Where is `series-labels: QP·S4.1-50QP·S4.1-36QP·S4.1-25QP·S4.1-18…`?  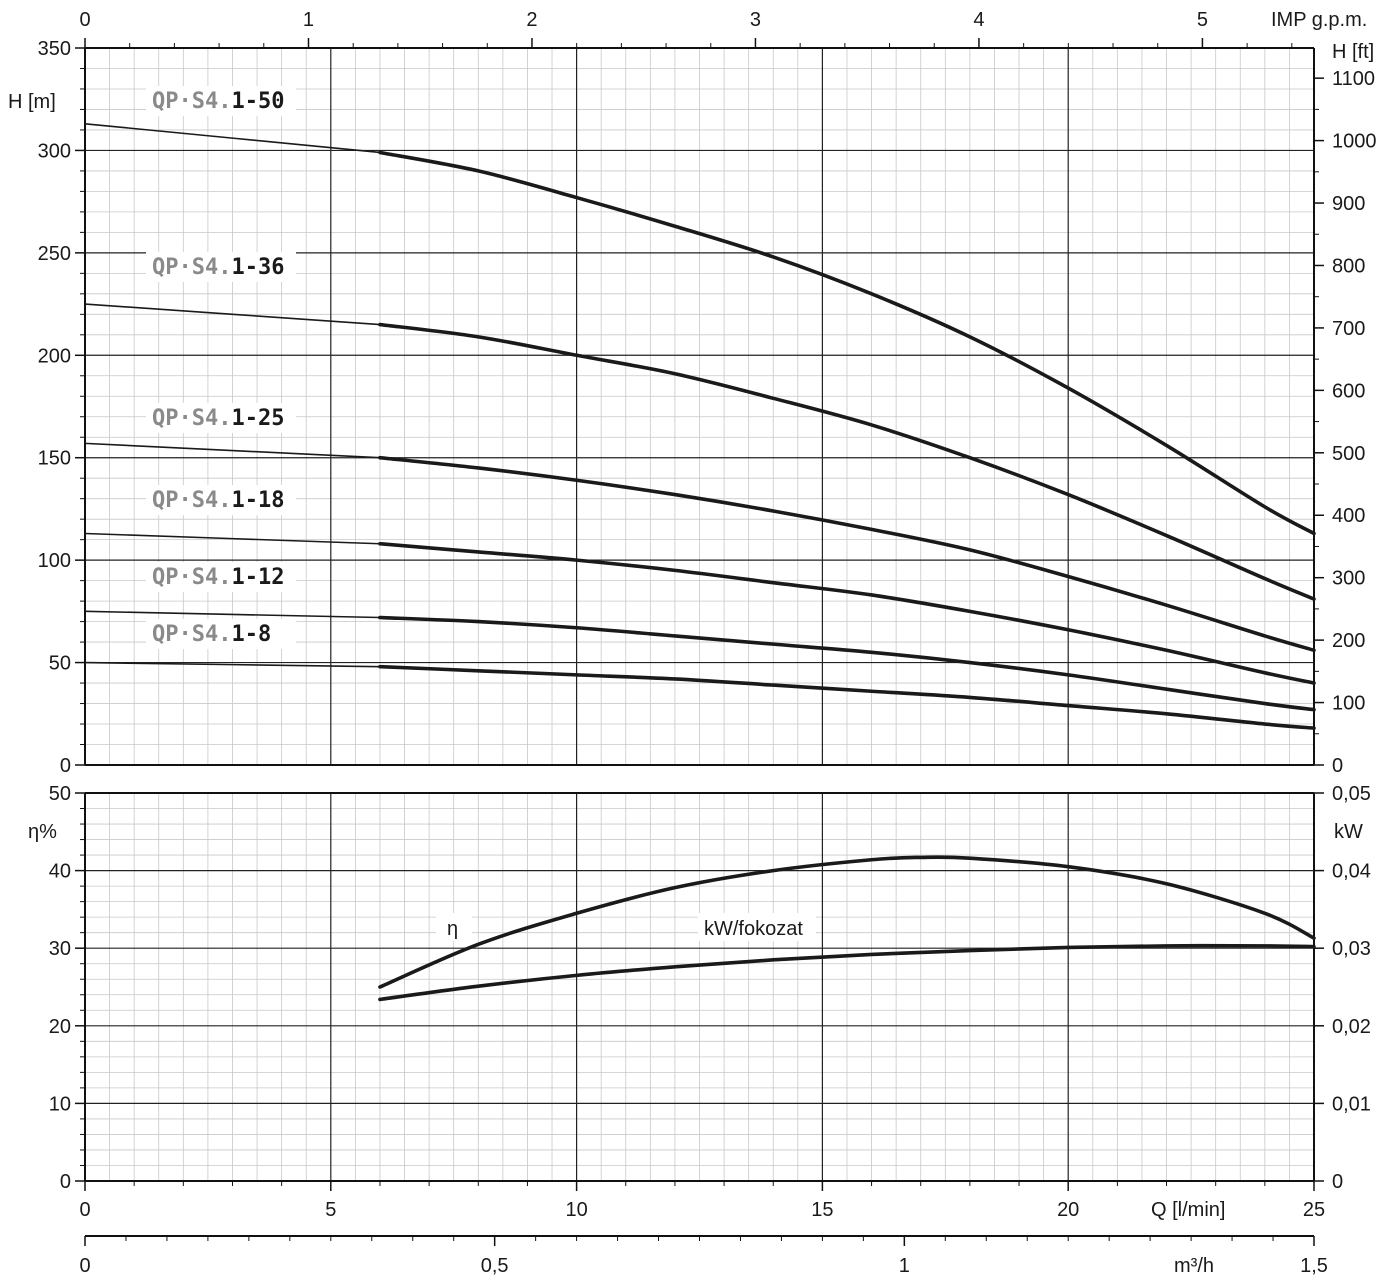
series-labels: QP·S4.1-50QP·S4.1-36QP·S4.1-25QP·S4.1-18… is located at coordinates (221, 367).